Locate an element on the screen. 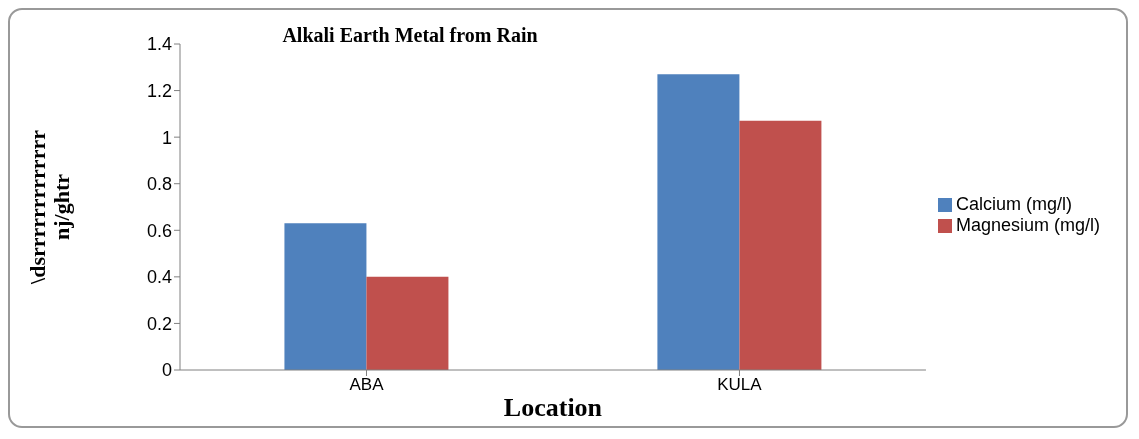  y-tick-label: 1.4 is located at coordinates (159, 44).